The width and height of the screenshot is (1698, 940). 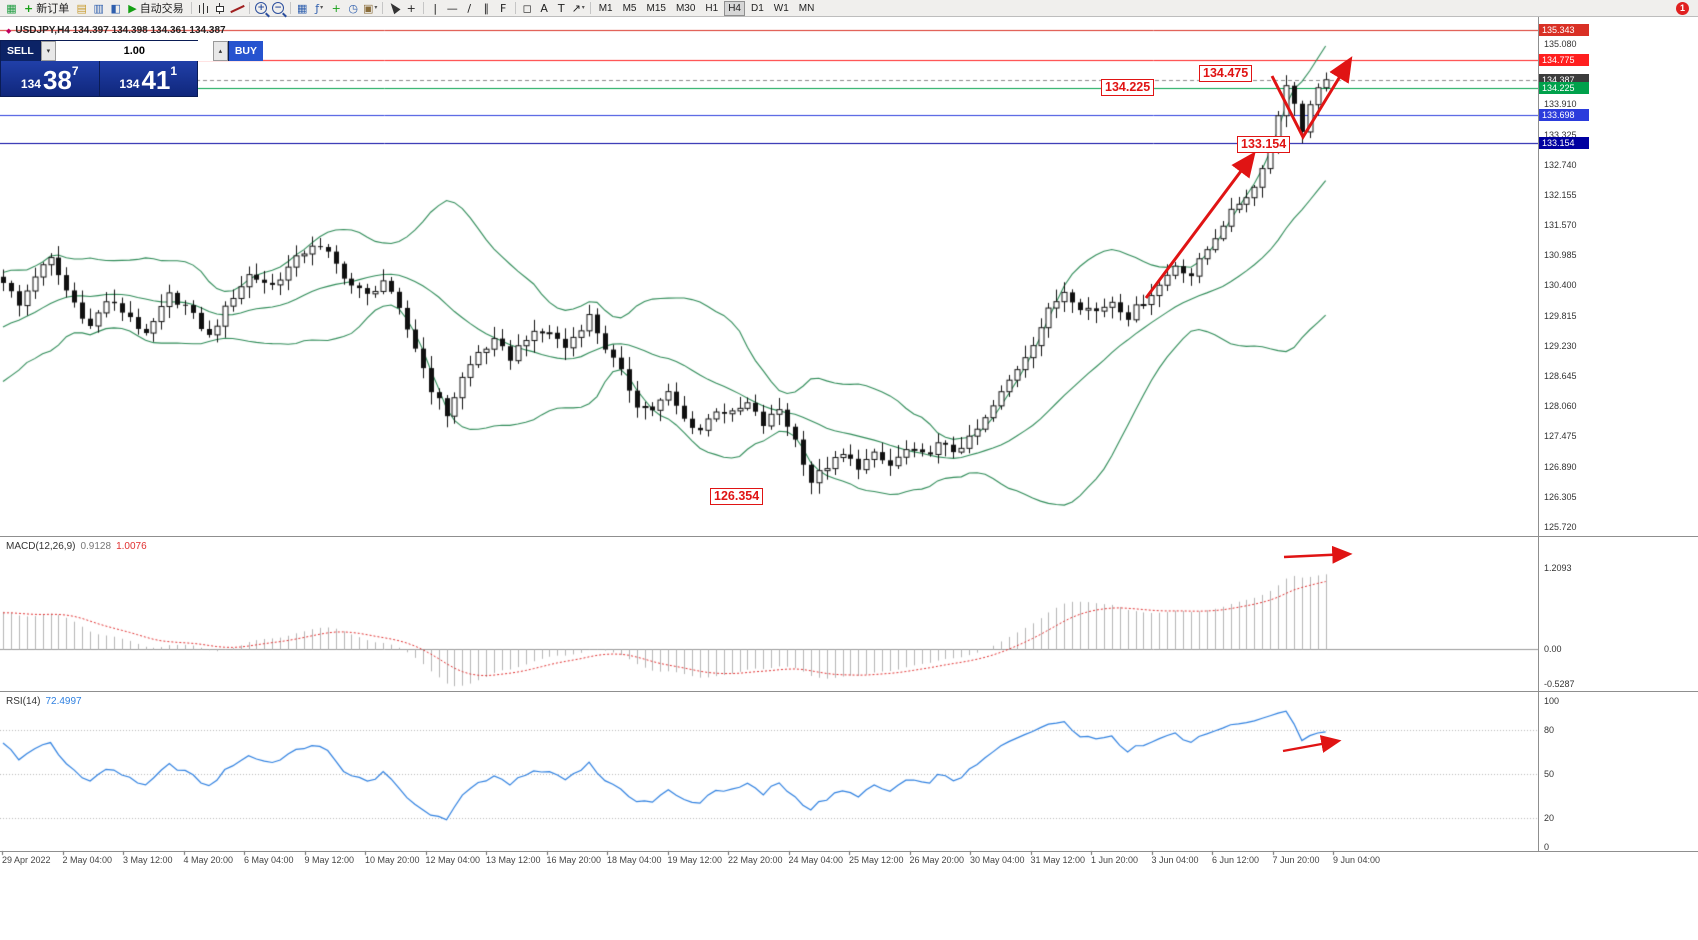 What do you see at coordinates (527, 8) in the screenshot?
I see `shapes-icon: ◻` at bounding box center [527, 8].